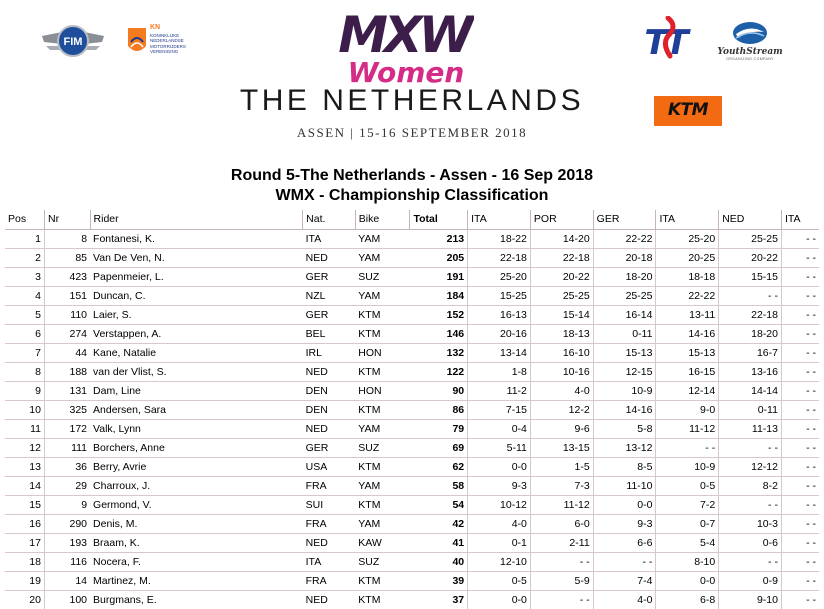 This screenshot has height=609, width=824. I want to click on race-2-score: 13-15, so click(561, 448).